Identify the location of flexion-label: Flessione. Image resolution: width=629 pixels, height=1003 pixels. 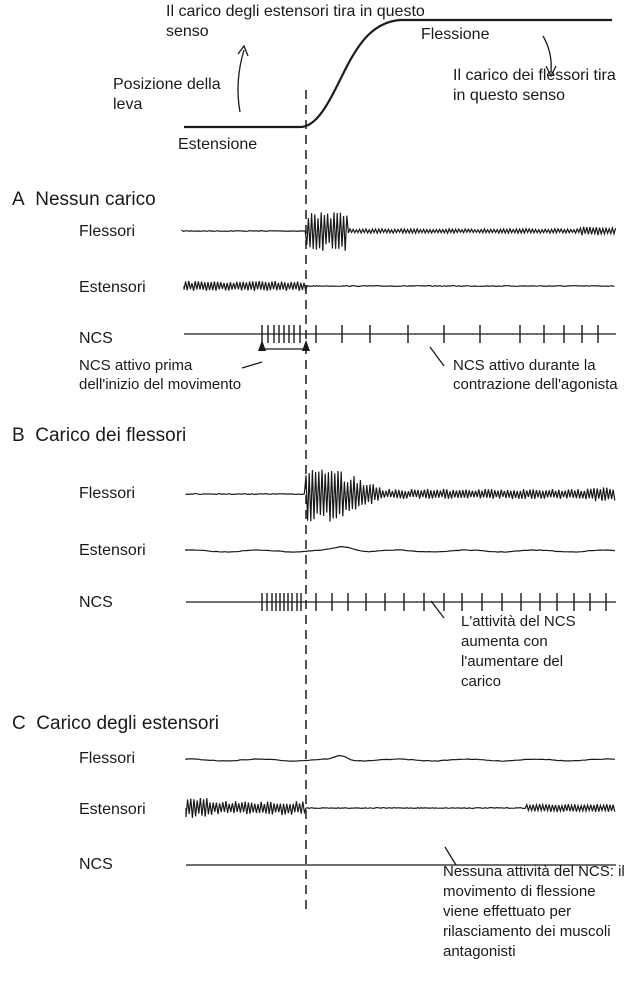
(455, 34).